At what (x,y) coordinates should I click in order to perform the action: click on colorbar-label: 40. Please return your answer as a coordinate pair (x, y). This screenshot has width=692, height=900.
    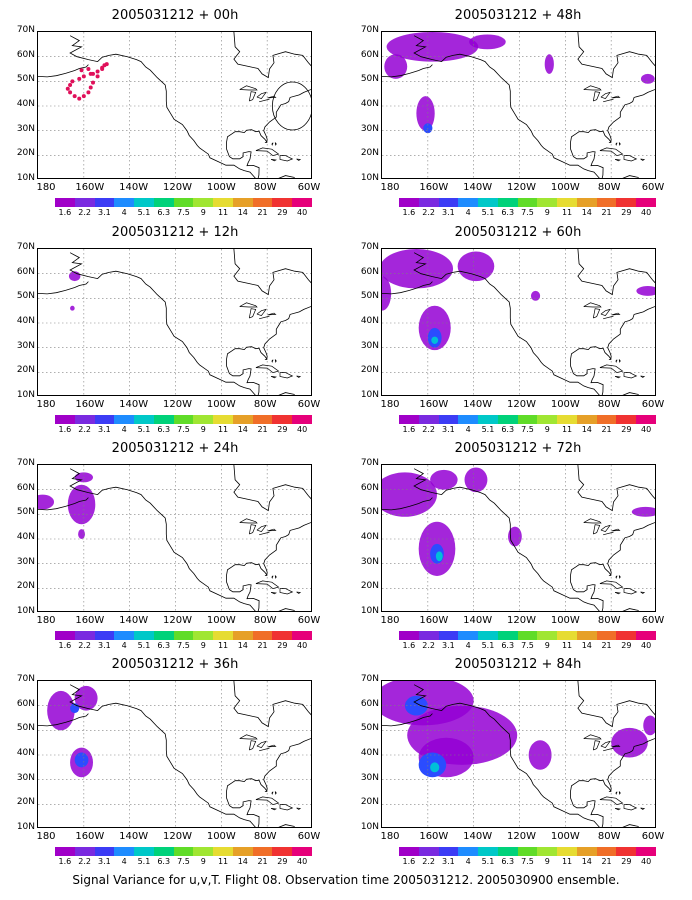
    Looking at the image, I should click on (646, 429).